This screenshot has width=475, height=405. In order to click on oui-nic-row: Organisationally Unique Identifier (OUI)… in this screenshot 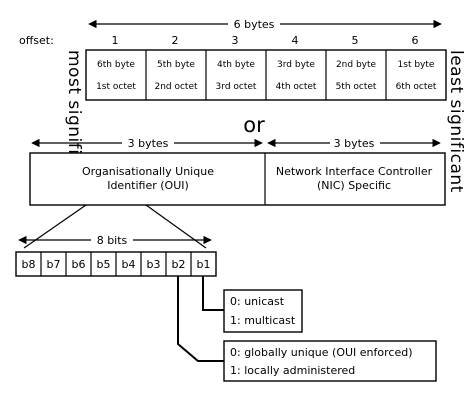, I will do `click(237, 179)`.